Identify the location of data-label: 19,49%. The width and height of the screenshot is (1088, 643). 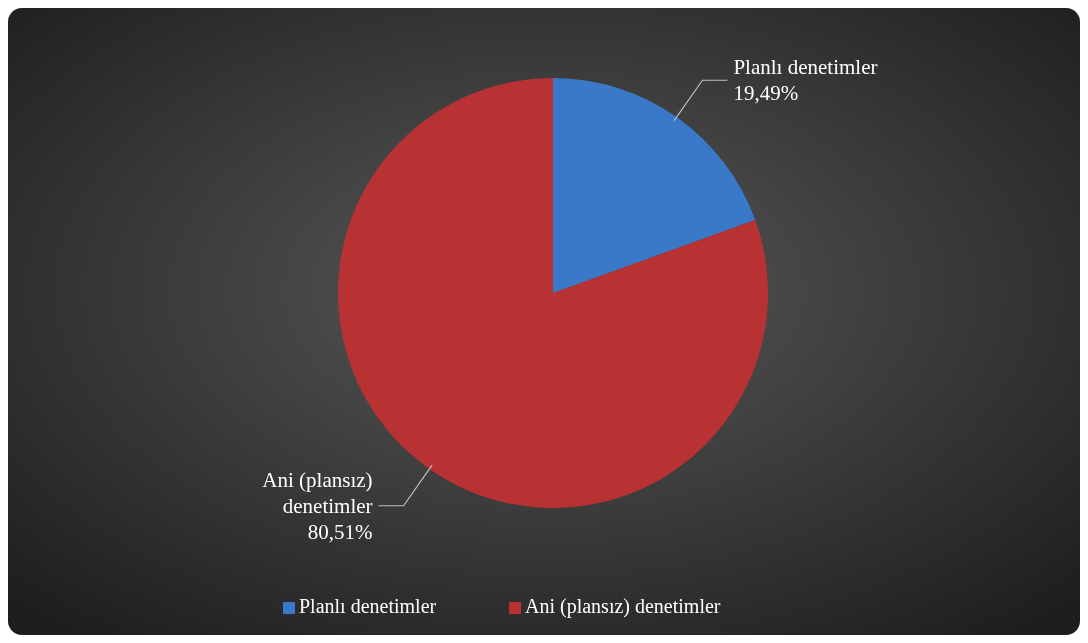
(766, 93).